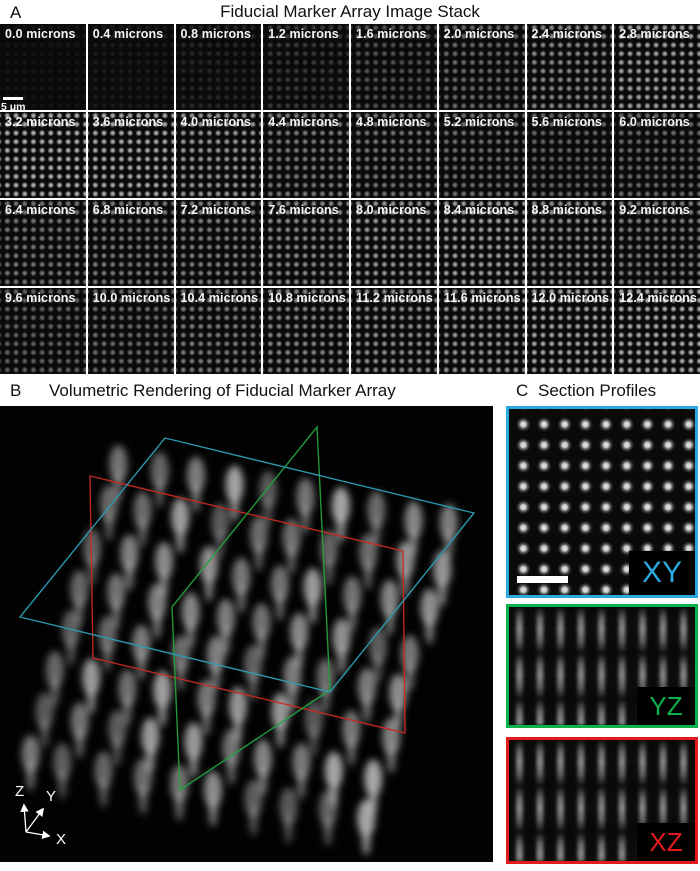  Describe the element at coordinates (251, 608) in the screenshot. I see `yz-plane-outline` at that location.